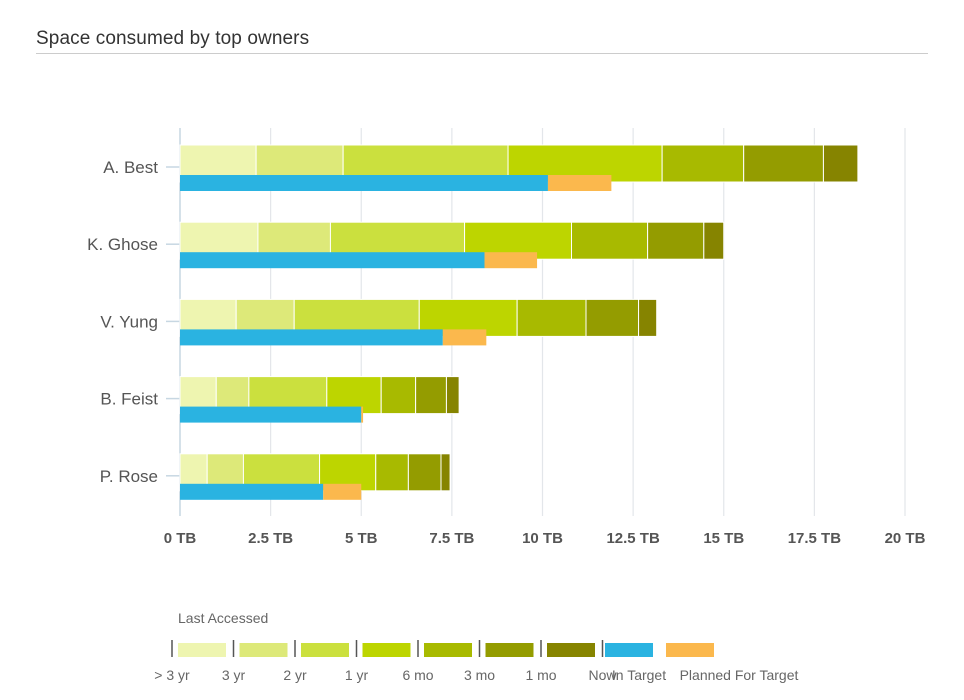  What do you see at coordinates (234, 675) in the screenshot?
I see `legend-label: 3 yr` at bounding box center [234, 675].